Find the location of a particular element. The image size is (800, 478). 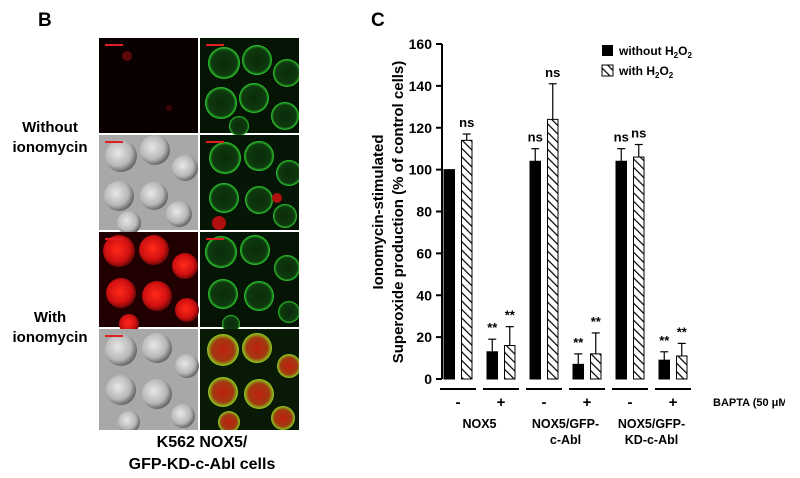

tile-merge-without is located at coordinates (249, 182).